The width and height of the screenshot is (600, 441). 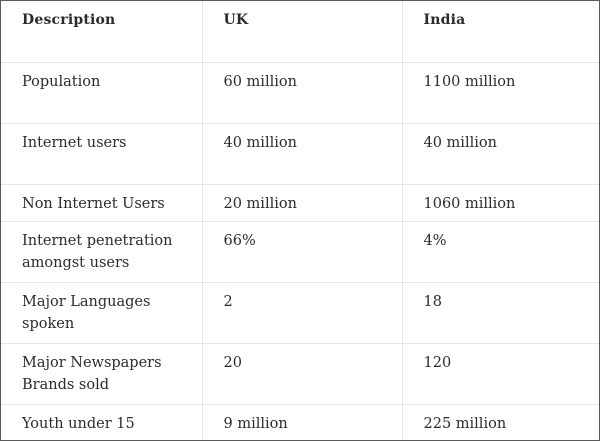 I want to click on row-india-value: 1060 million, so click(x=500, y=203).